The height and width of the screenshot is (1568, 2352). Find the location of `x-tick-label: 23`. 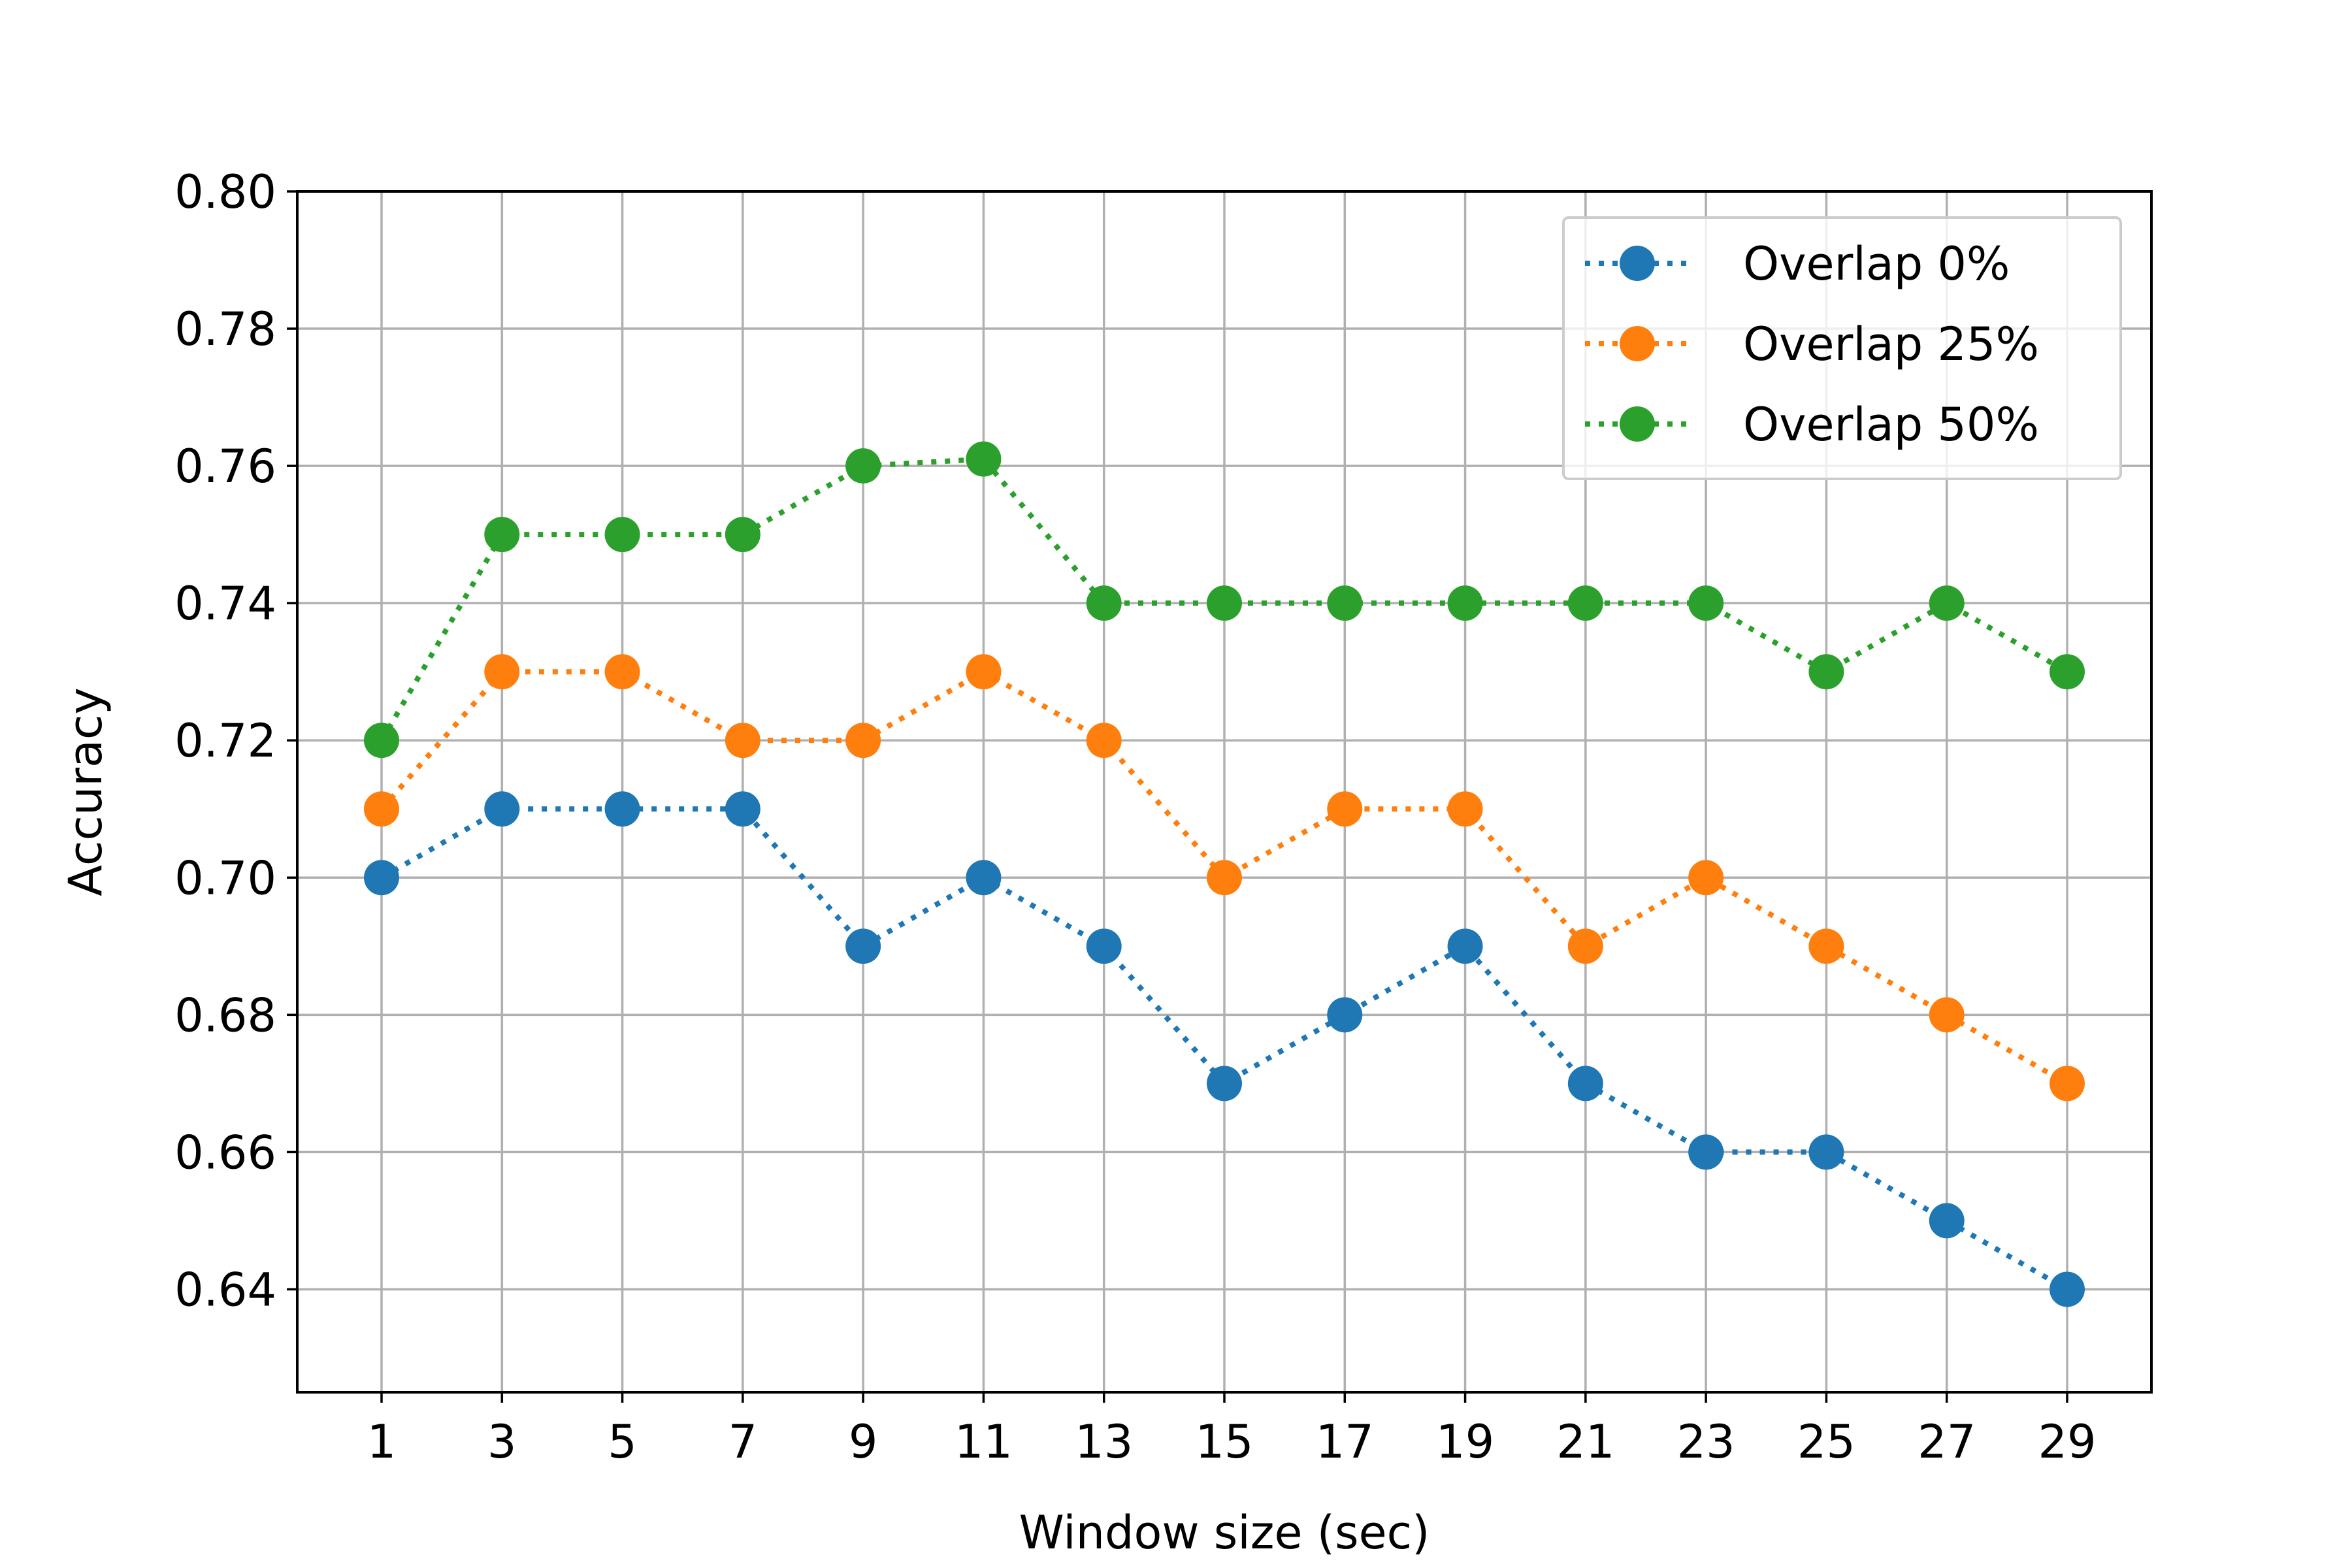

x-tick-label: 23 is located at coordinates (1706, 1442).